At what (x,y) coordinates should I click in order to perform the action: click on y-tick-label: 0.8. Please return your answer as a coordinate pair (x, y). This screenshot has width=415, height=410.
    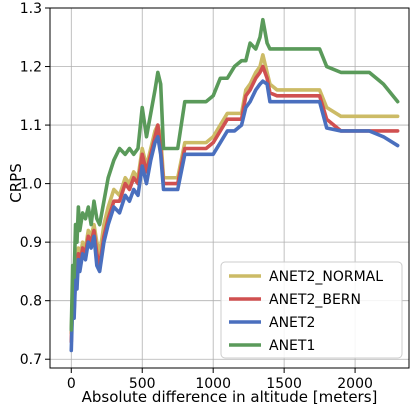
    Looking at the image, I should click on (31, 302).